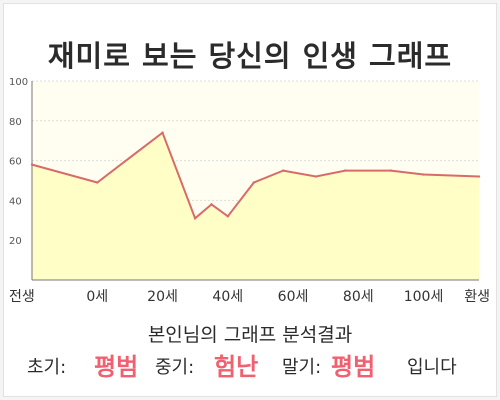 Image resolution: width=500 pixels, height=400 pixels. I want to click on late-value: 평범, so click(353, 367).